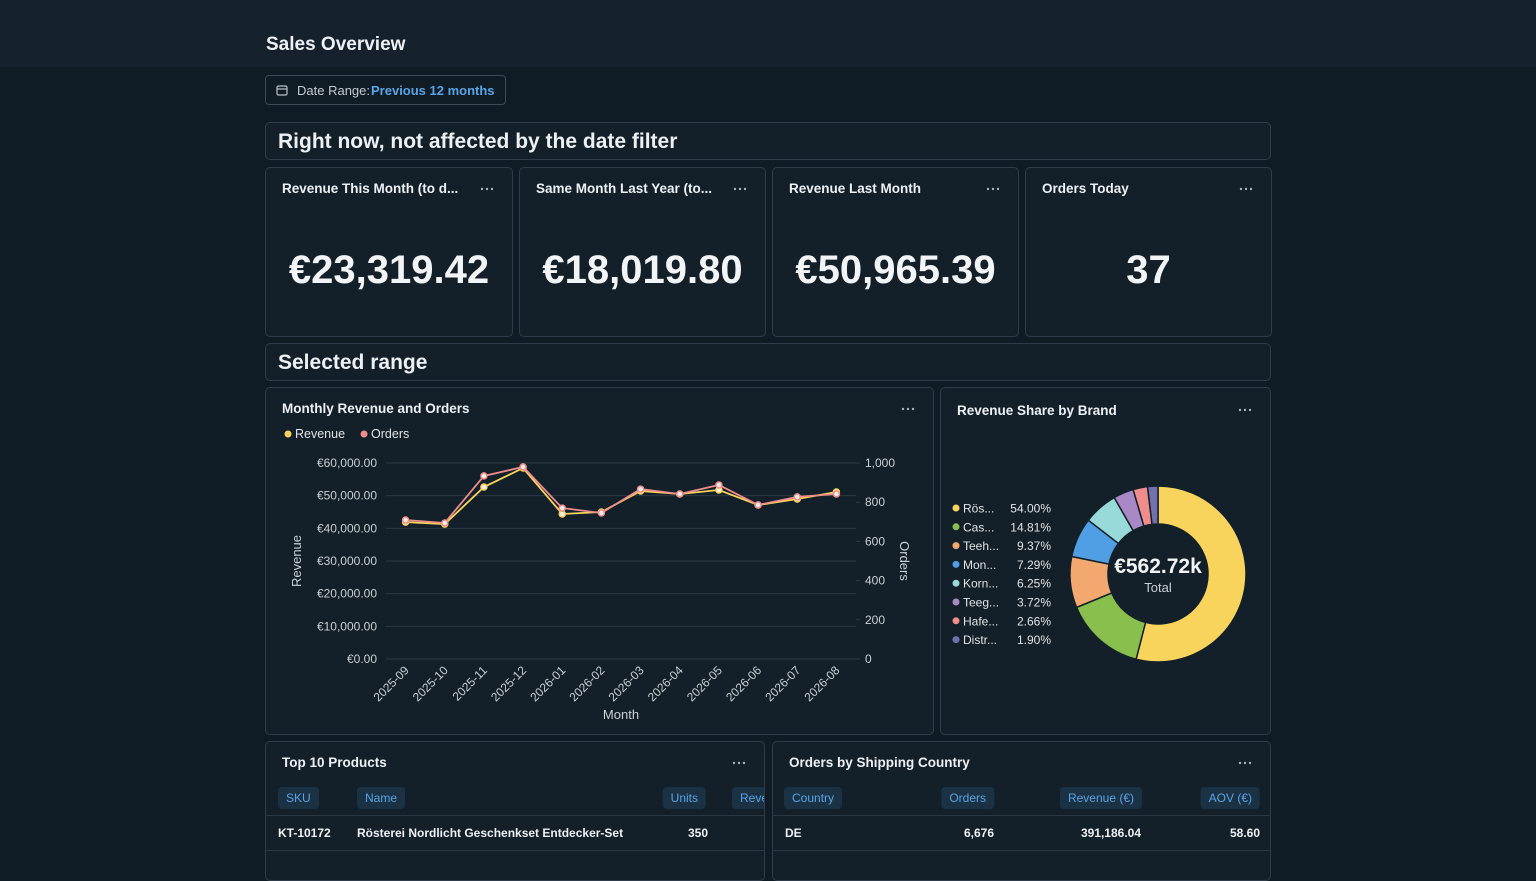 The image size is (1536, 881). What do you see at coordinates (697, 833) in the screenshot?
I see `table-cell: 350` at bounding box center [697, 833].